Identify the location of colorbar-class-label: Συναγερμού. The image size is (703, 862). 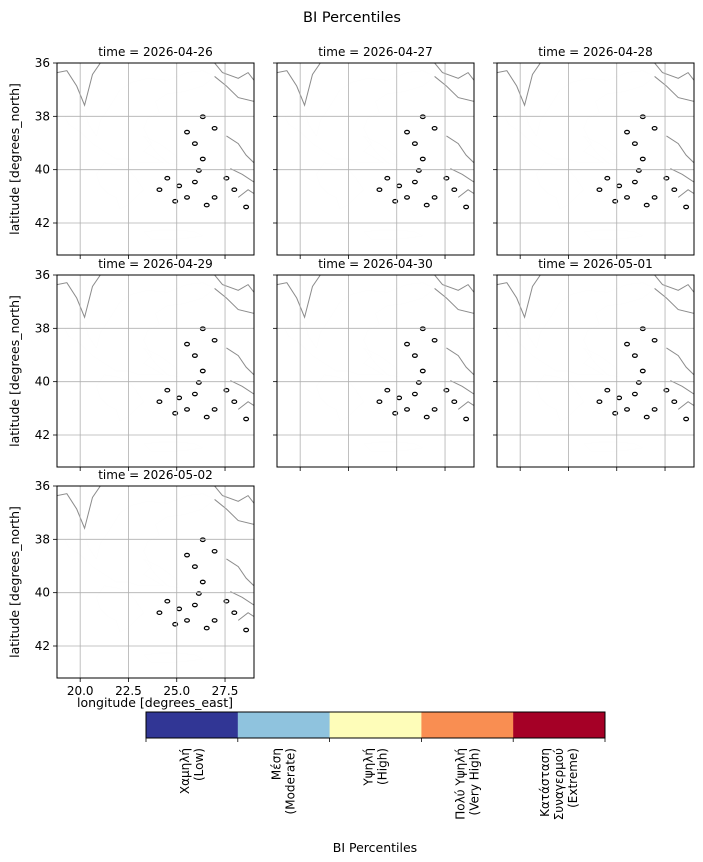
(559, 784).